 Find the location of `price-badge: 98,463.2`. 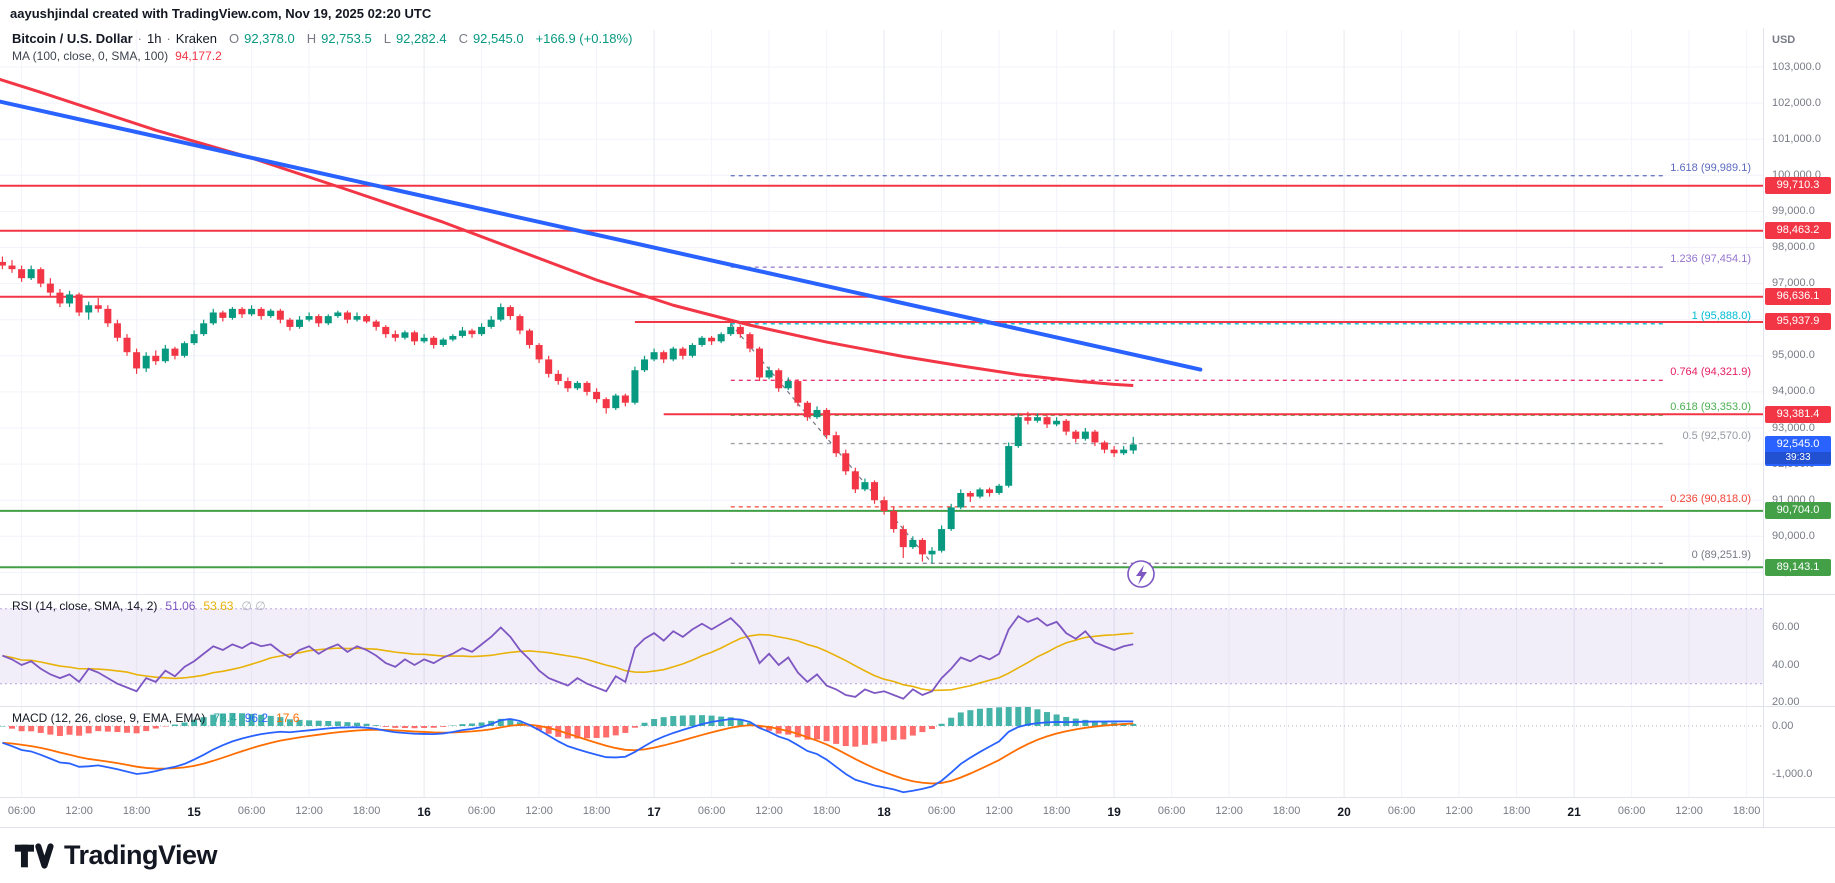

price-badge: 98,463.2 is located at coordinates (1798, 231).